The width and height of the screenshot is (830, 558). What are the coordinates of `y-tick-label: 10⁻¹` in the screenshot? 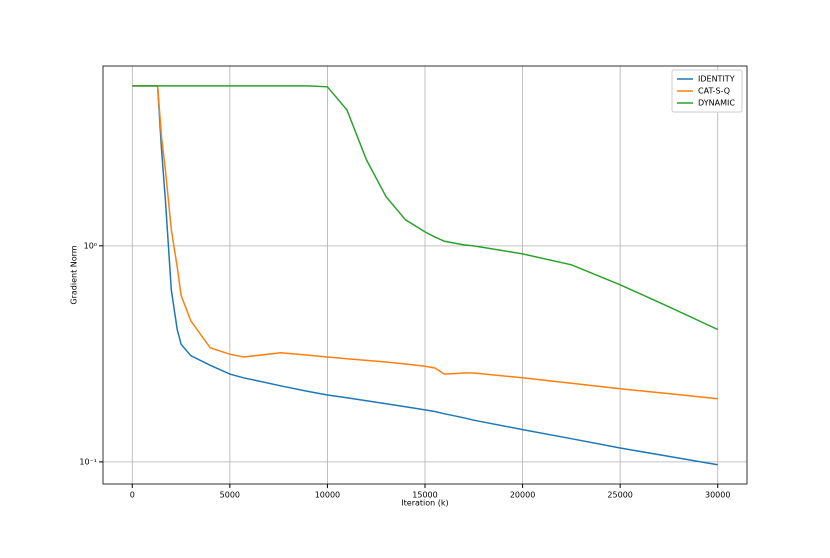 It's located at (88, 461).